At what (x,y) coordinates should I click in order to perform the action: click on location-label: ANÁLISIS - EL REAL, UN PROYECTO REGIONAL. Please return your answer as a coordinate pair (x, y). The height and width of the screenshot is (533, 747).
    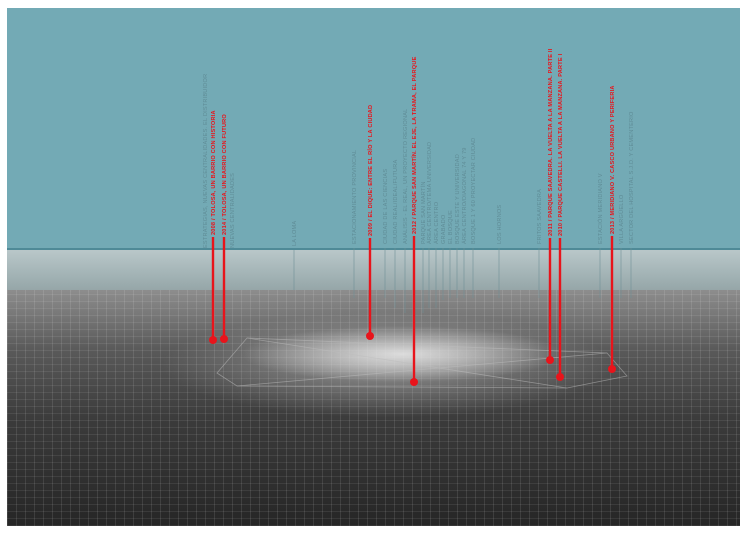
    Looking at the image, I should click on (405, 211).